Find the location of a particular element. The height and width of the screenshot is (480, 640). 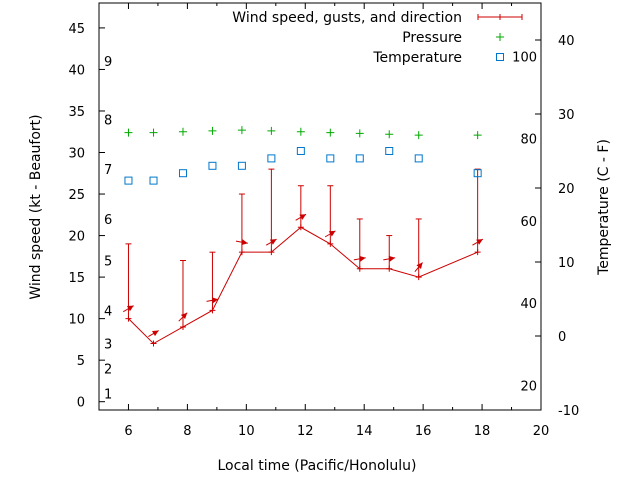

x-tick-label: 20 is located at coordinates (541, 431).